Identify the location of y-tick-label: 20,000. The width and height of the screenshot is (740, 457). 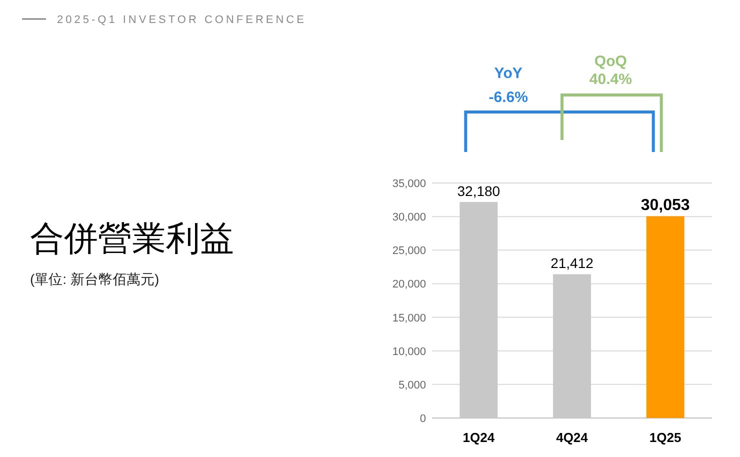
(409, 284).